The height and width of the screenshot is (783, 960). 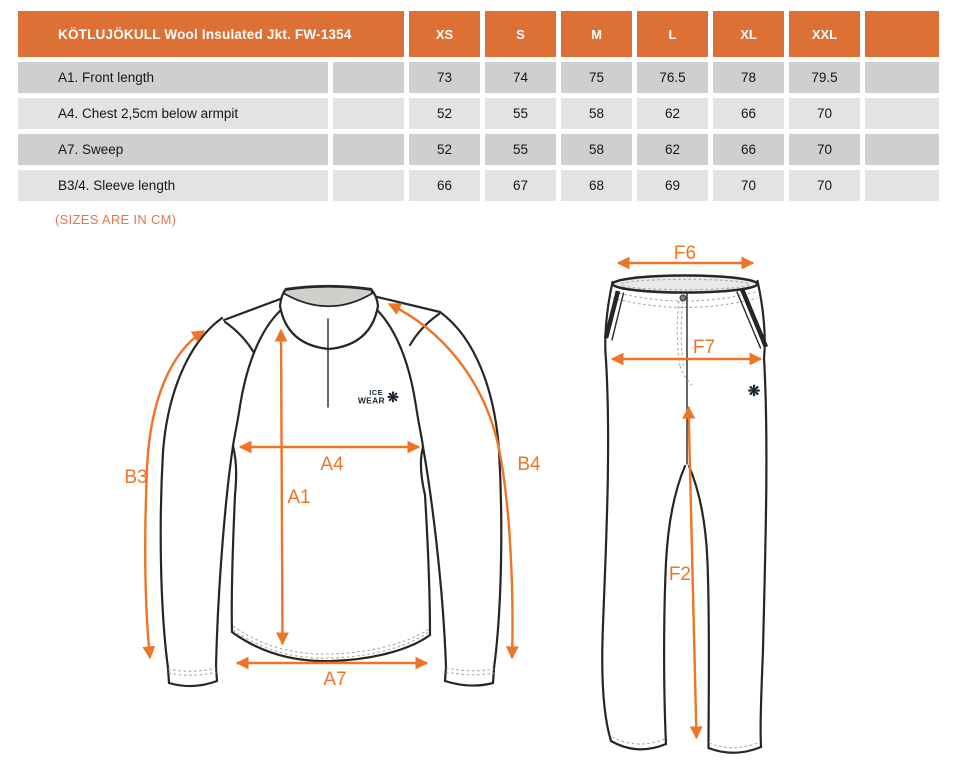 I want to click on size-value: 79.5, so click(x=824, y=77).